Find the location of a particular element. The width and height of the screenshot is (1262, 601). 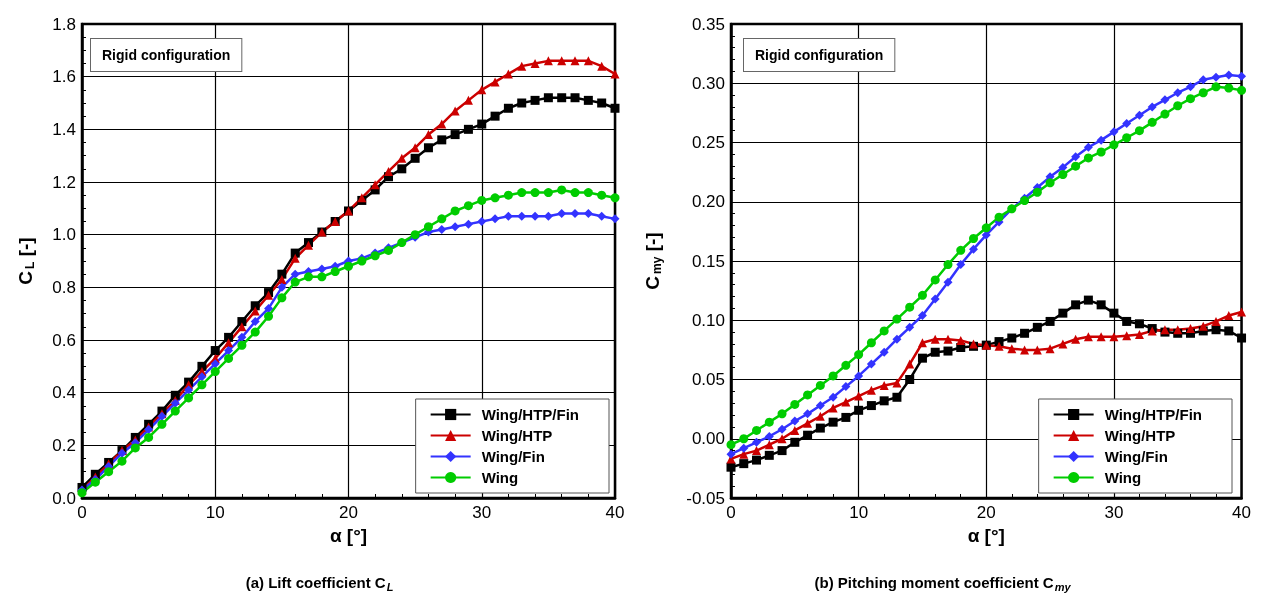

y-tick-label: 0.25 is located at coordinates (708, 142).